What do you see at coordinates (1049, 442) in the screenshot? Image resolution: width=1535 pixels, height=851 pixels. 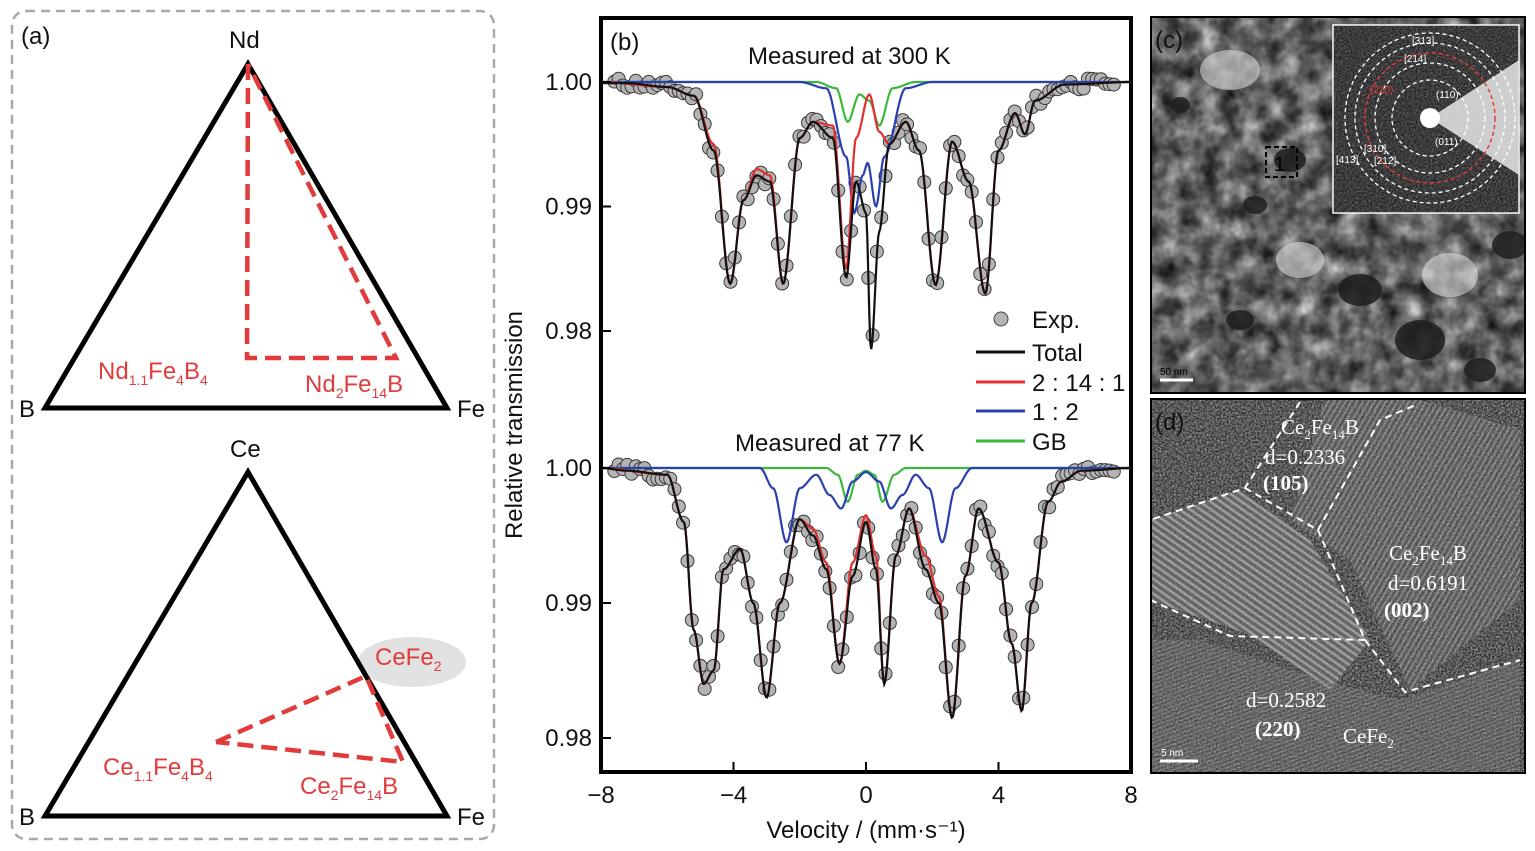 I see `legend-label: GB` at bounding box center [1049, 442].